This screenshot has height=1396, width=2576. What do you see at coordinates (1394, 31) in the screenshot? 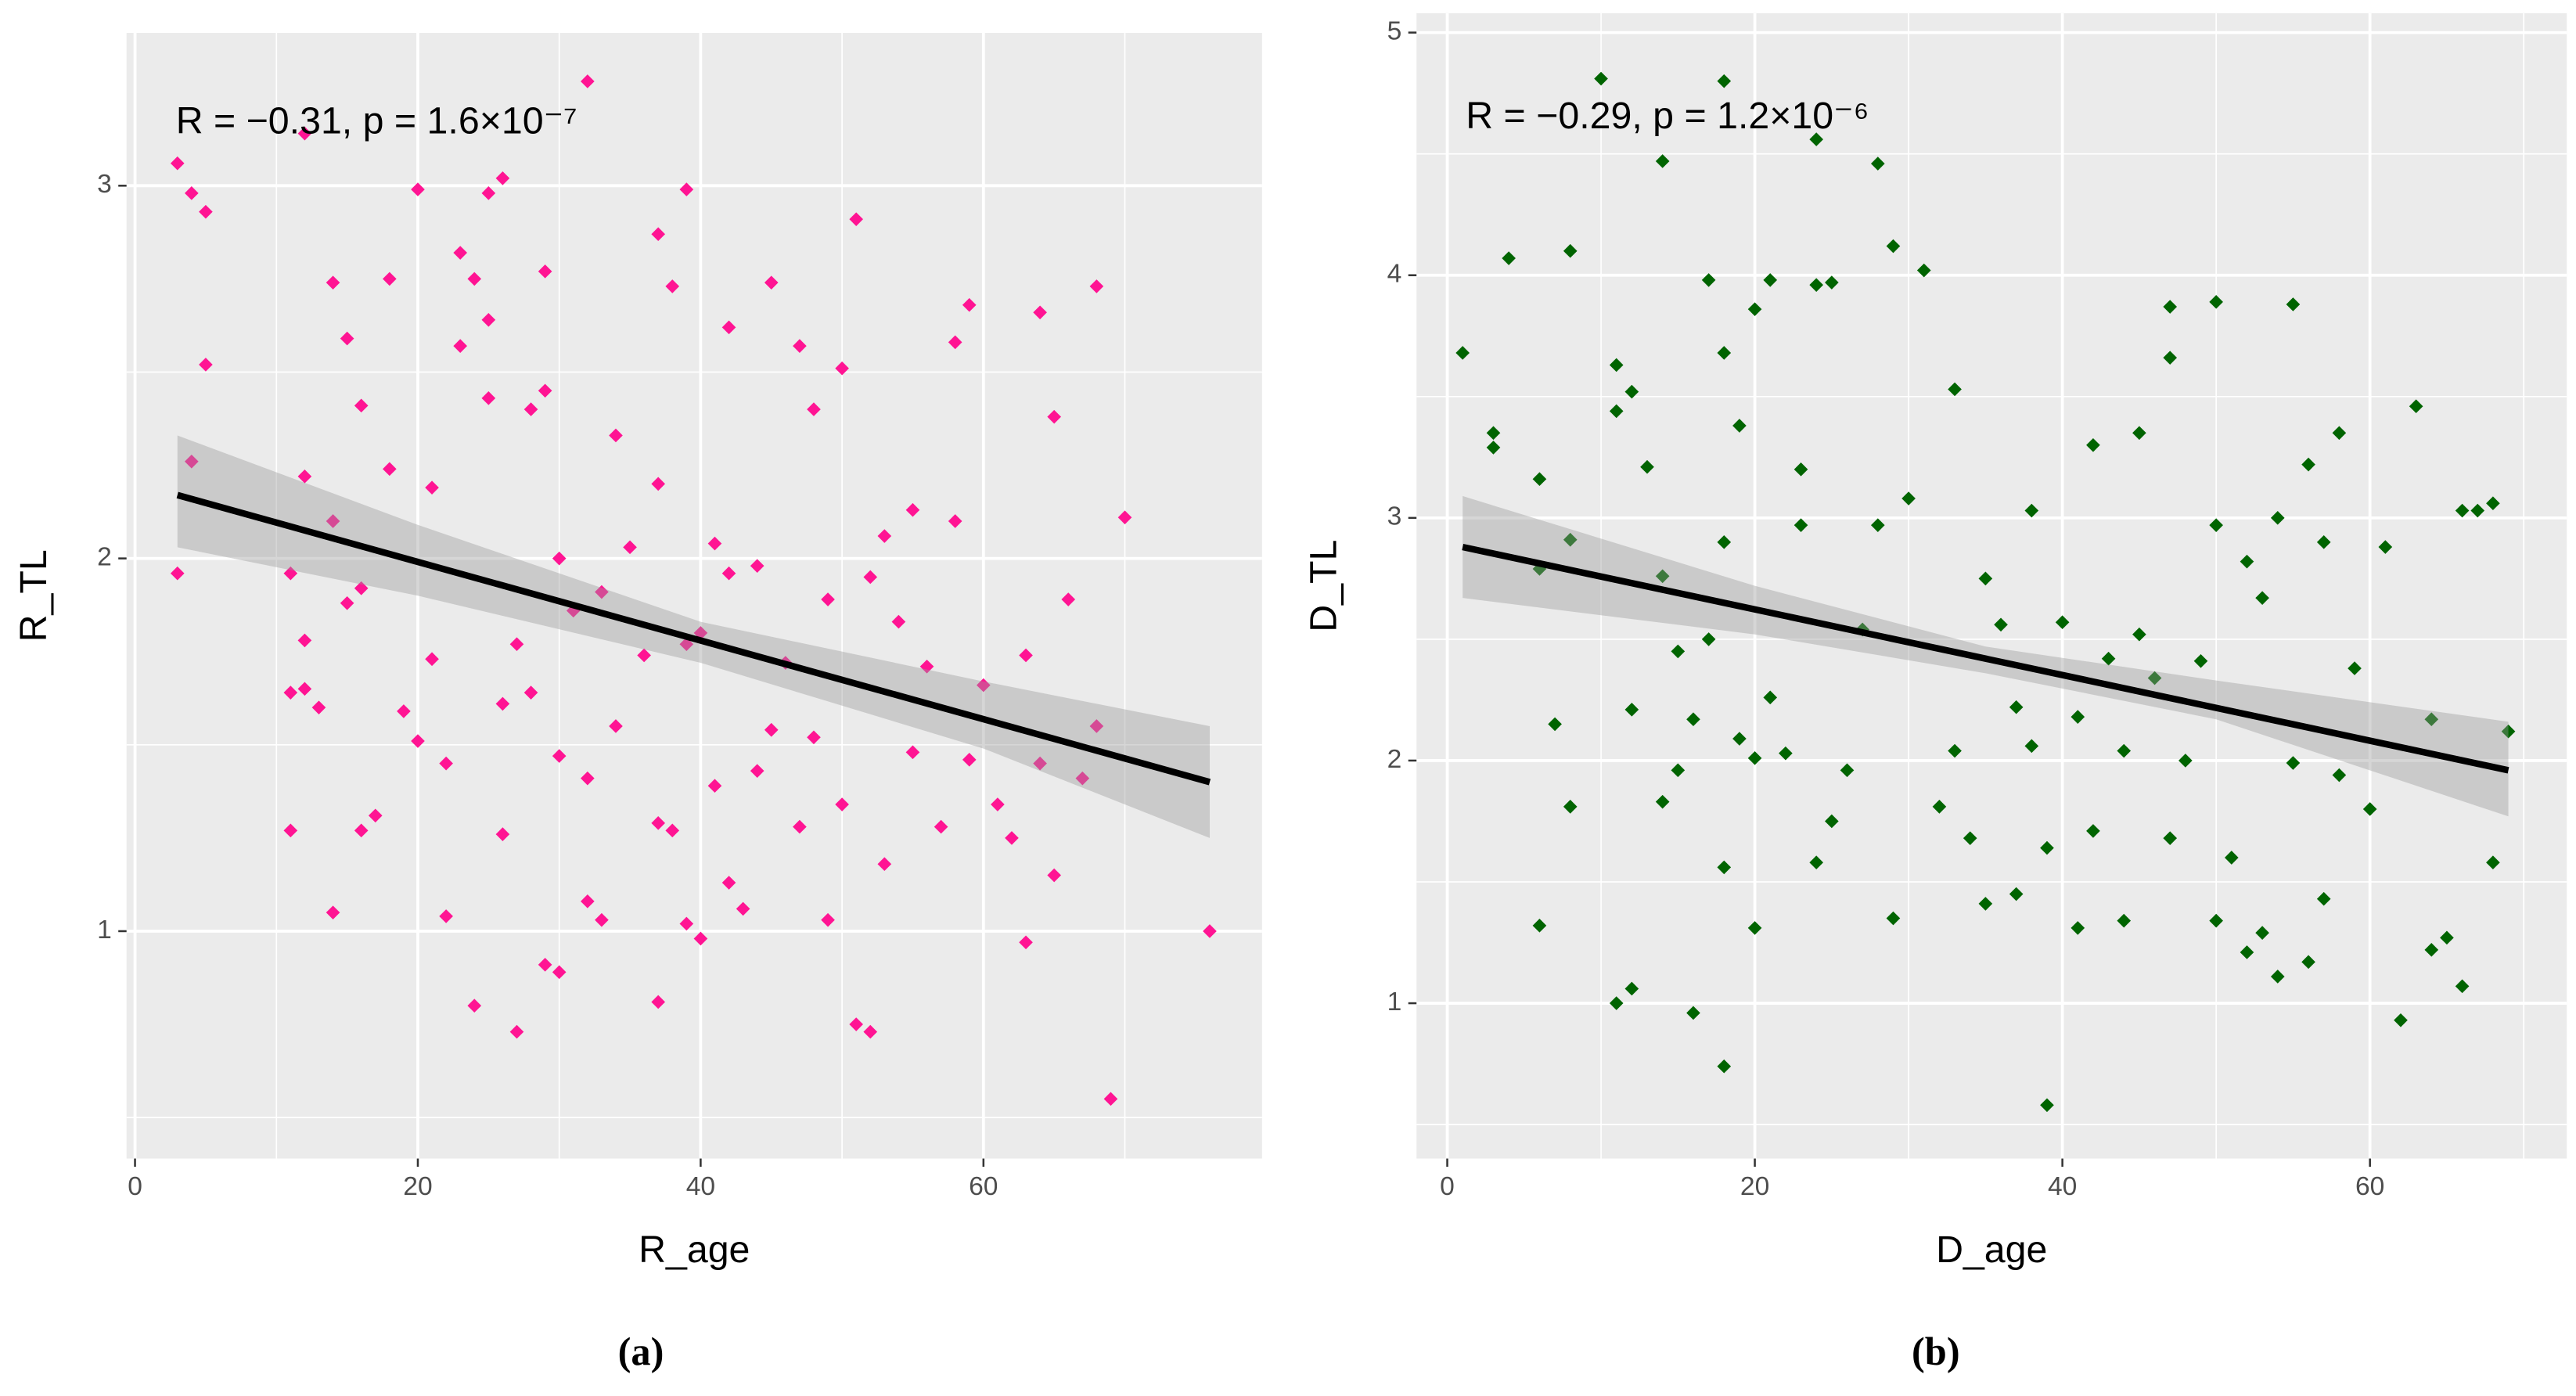
I see `y-tick-label: 5` at bounding box center [1394, 31].